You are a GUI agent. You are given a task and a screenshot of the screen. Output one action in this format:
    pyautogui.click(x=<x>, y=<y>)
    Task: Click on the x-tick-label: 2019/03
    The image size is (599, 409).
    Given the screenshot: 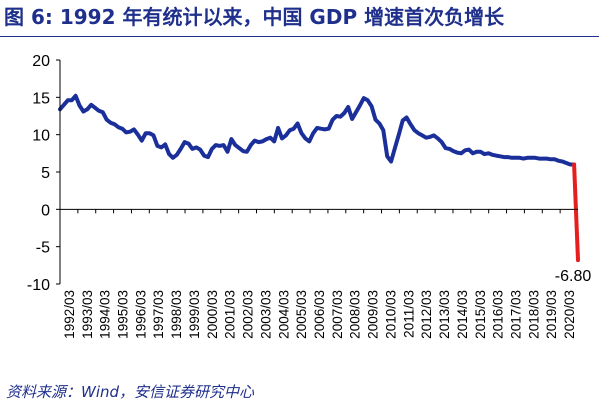 What is the action you would take?
    pyautogui.click(x=551, y=314)
    